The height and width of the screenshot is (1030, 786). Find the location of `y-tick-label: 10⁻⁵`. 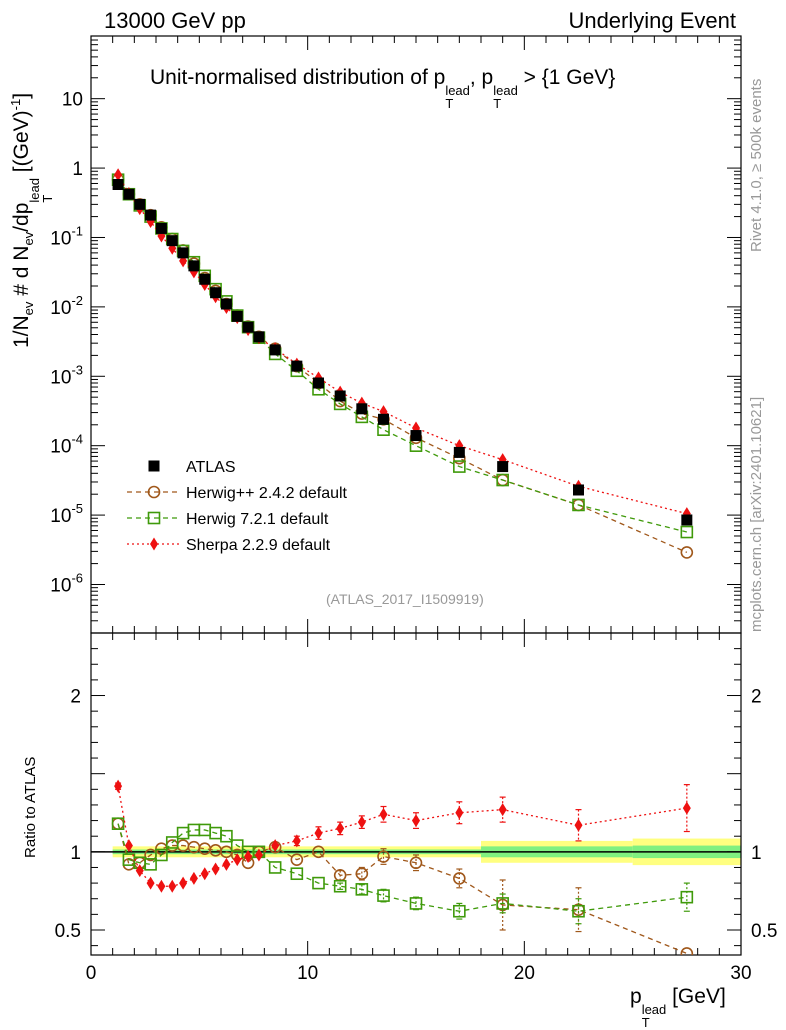

y-tick-label: 10⁻⁵ is located at coordinates (66, 514).